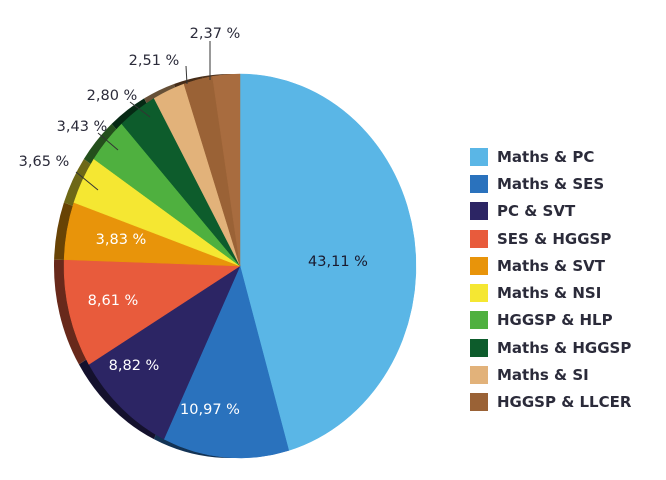 The height and width of the screenshot is (480, 666). Describe the element at coordinates (152, 312) in the screenshot. I see `pie-slice-ses-and-hggsp` at that location.